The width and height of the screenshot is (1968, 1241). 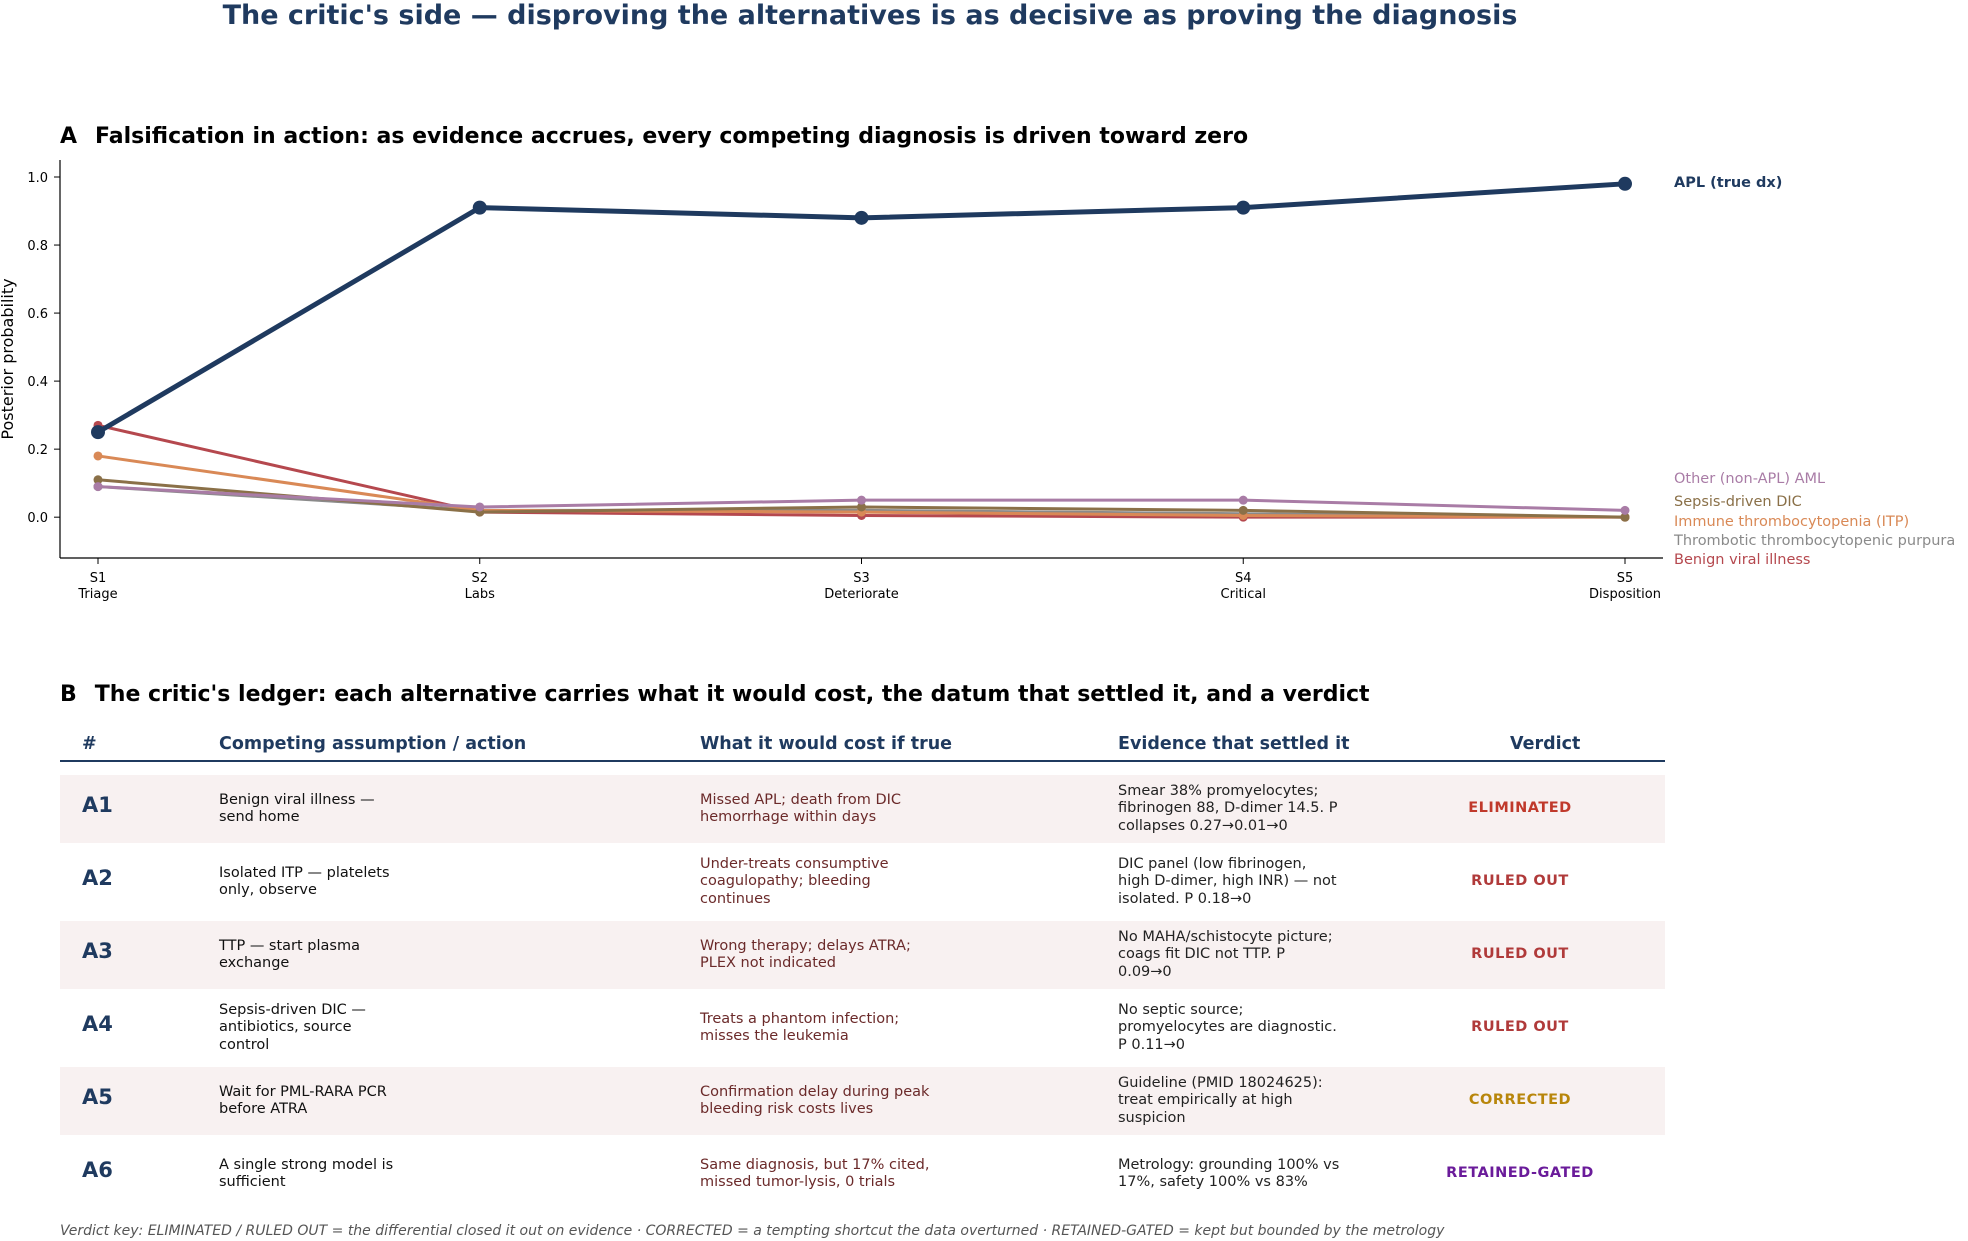 What do you see at coordinates (1520, 808) in the screenshot?
I see `row-verdict: ELIMINATED` at bounding box center [1520, 808].